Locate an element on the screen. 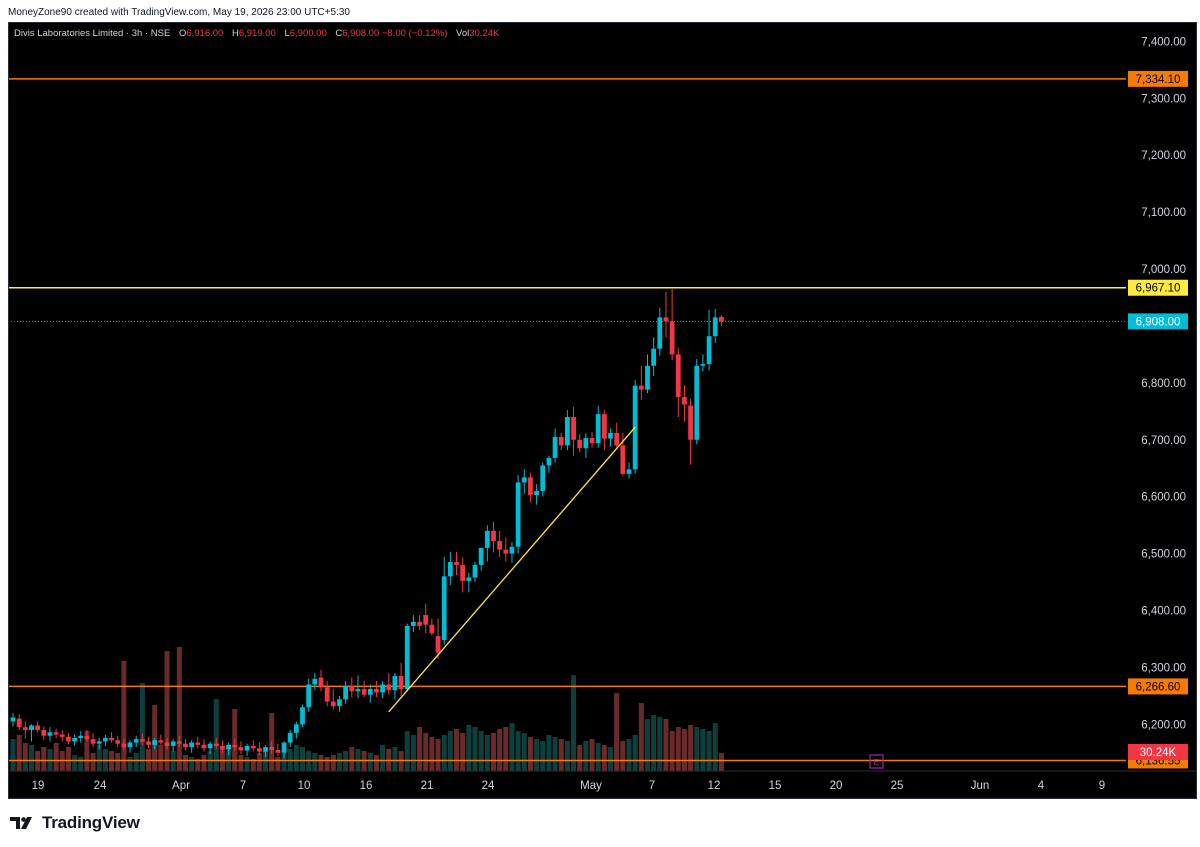 The image size is (1200, 847). price-axis-tick: 6,300.00 is located at coordinates (1163, 668).